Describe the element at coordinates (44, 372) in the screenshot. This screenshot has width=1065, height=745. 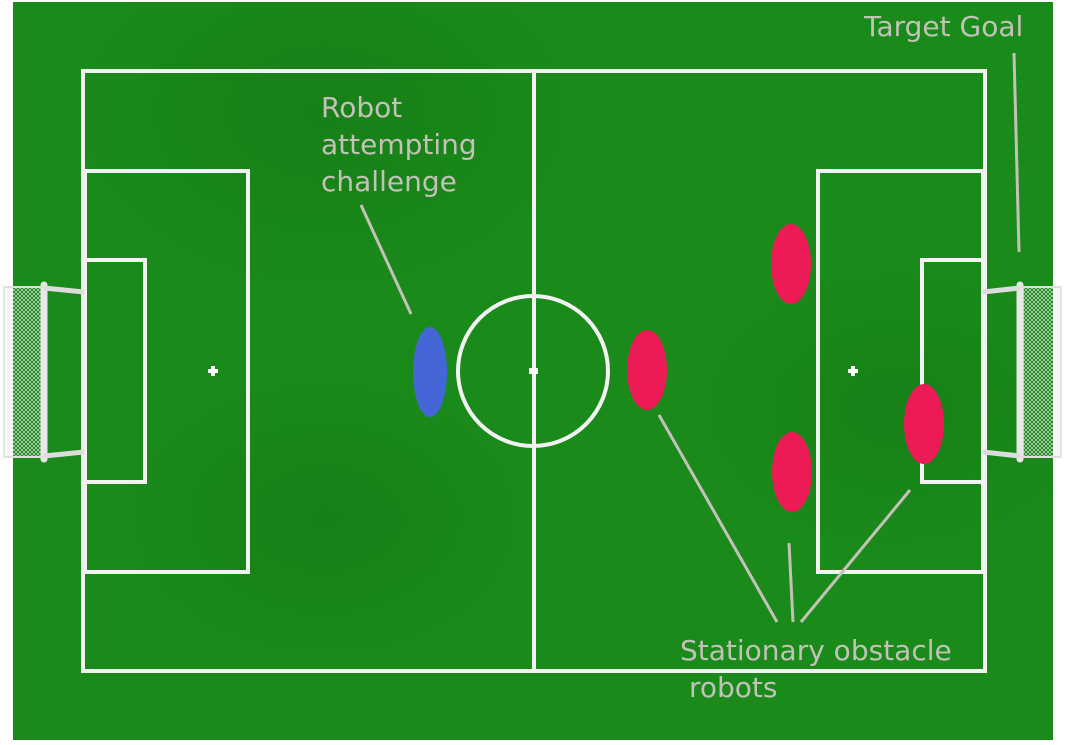
I see `left-goal` at that location.